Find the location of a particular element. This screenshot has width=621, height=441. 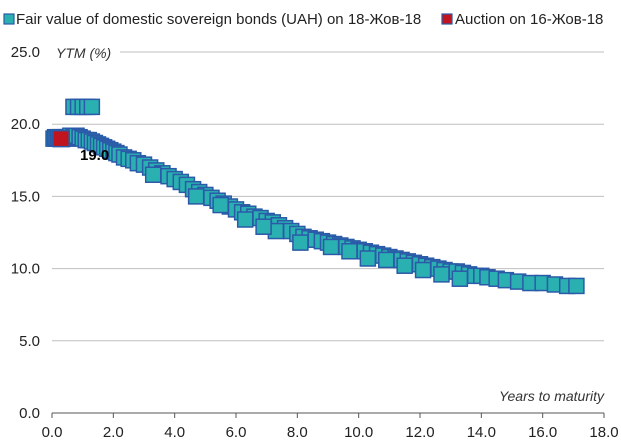

y-tick-label: 10.0 is located at coordinates (25, 269).